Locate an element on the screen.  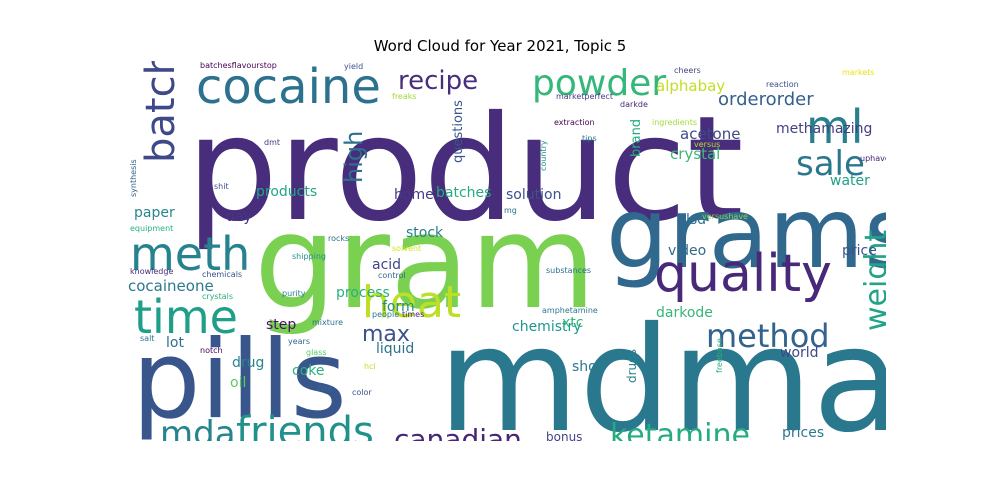
word-coke: coke is located at coordinates (308, 371).